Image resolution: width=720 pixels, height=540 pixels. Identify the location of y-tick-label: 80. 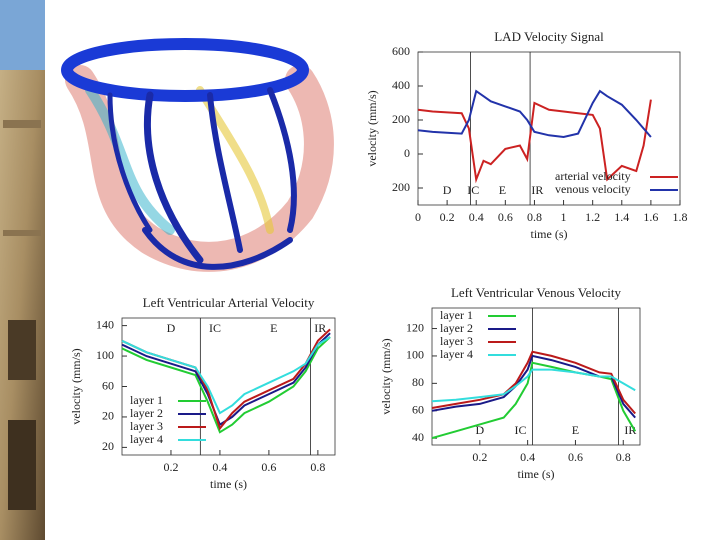
(418, 382).